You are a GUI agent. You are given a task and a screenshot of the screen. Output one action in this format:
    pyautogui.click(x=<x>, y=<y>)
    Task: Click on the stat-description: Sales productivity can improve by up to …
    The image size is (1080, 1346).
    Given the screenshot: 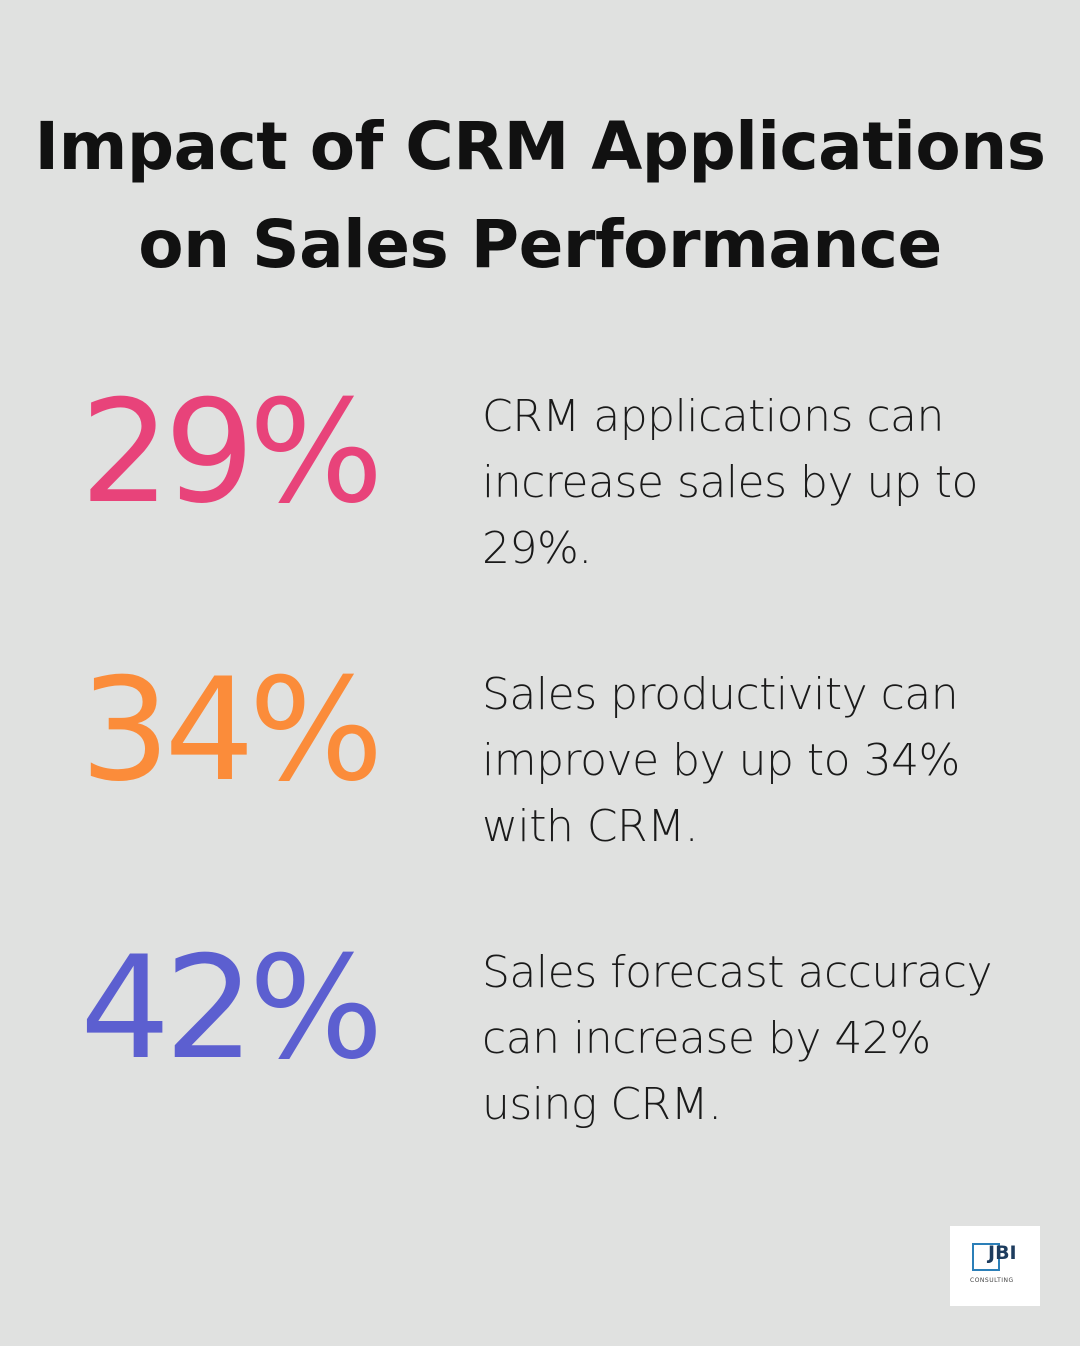 What is the action you would take?
    pyautogui.click(x=721, y=760)
    